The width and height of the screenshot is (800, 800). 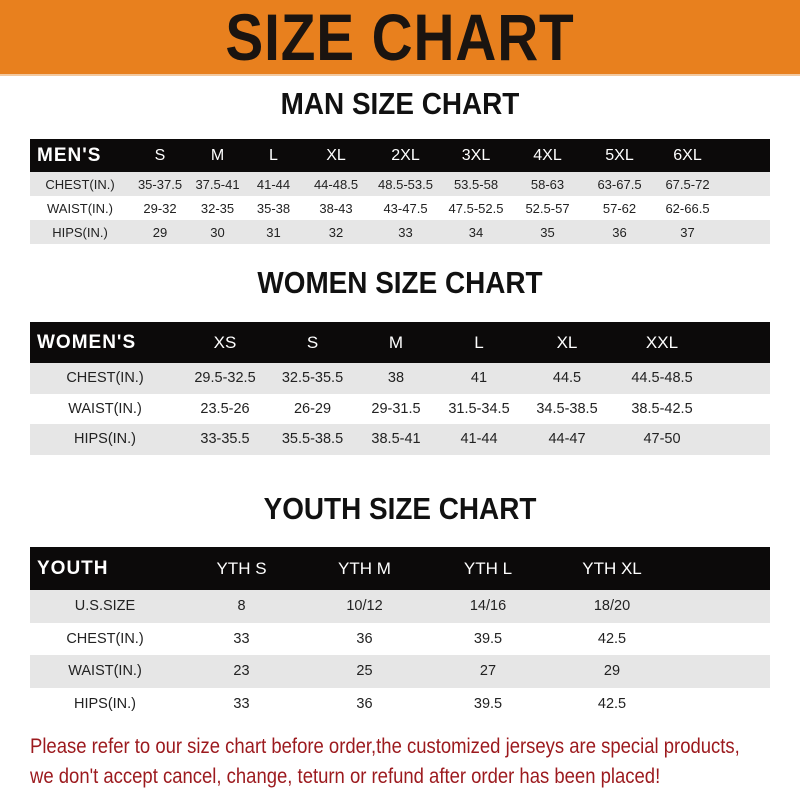 What do you see at coordinates (396, 378) in the screenshot?
I see `size-value: 38` at bounding box center [396, 378].